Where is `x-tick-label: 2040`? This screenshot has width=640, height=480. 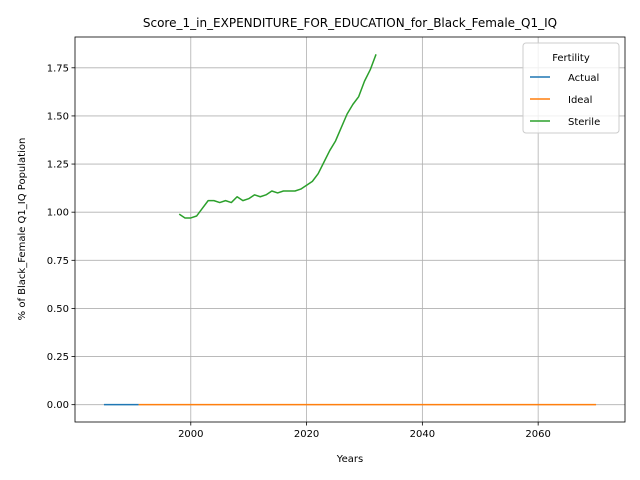 x-tick-label: 2040 is located at coordinates (422, 434).